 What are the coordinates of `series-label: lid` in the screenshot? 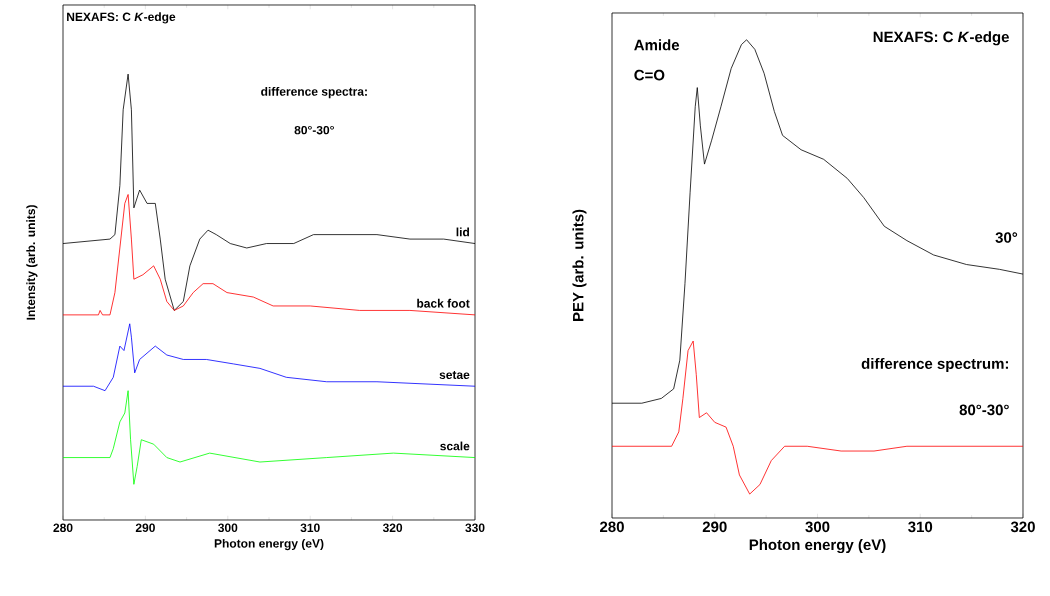 It's located at (463, 232).